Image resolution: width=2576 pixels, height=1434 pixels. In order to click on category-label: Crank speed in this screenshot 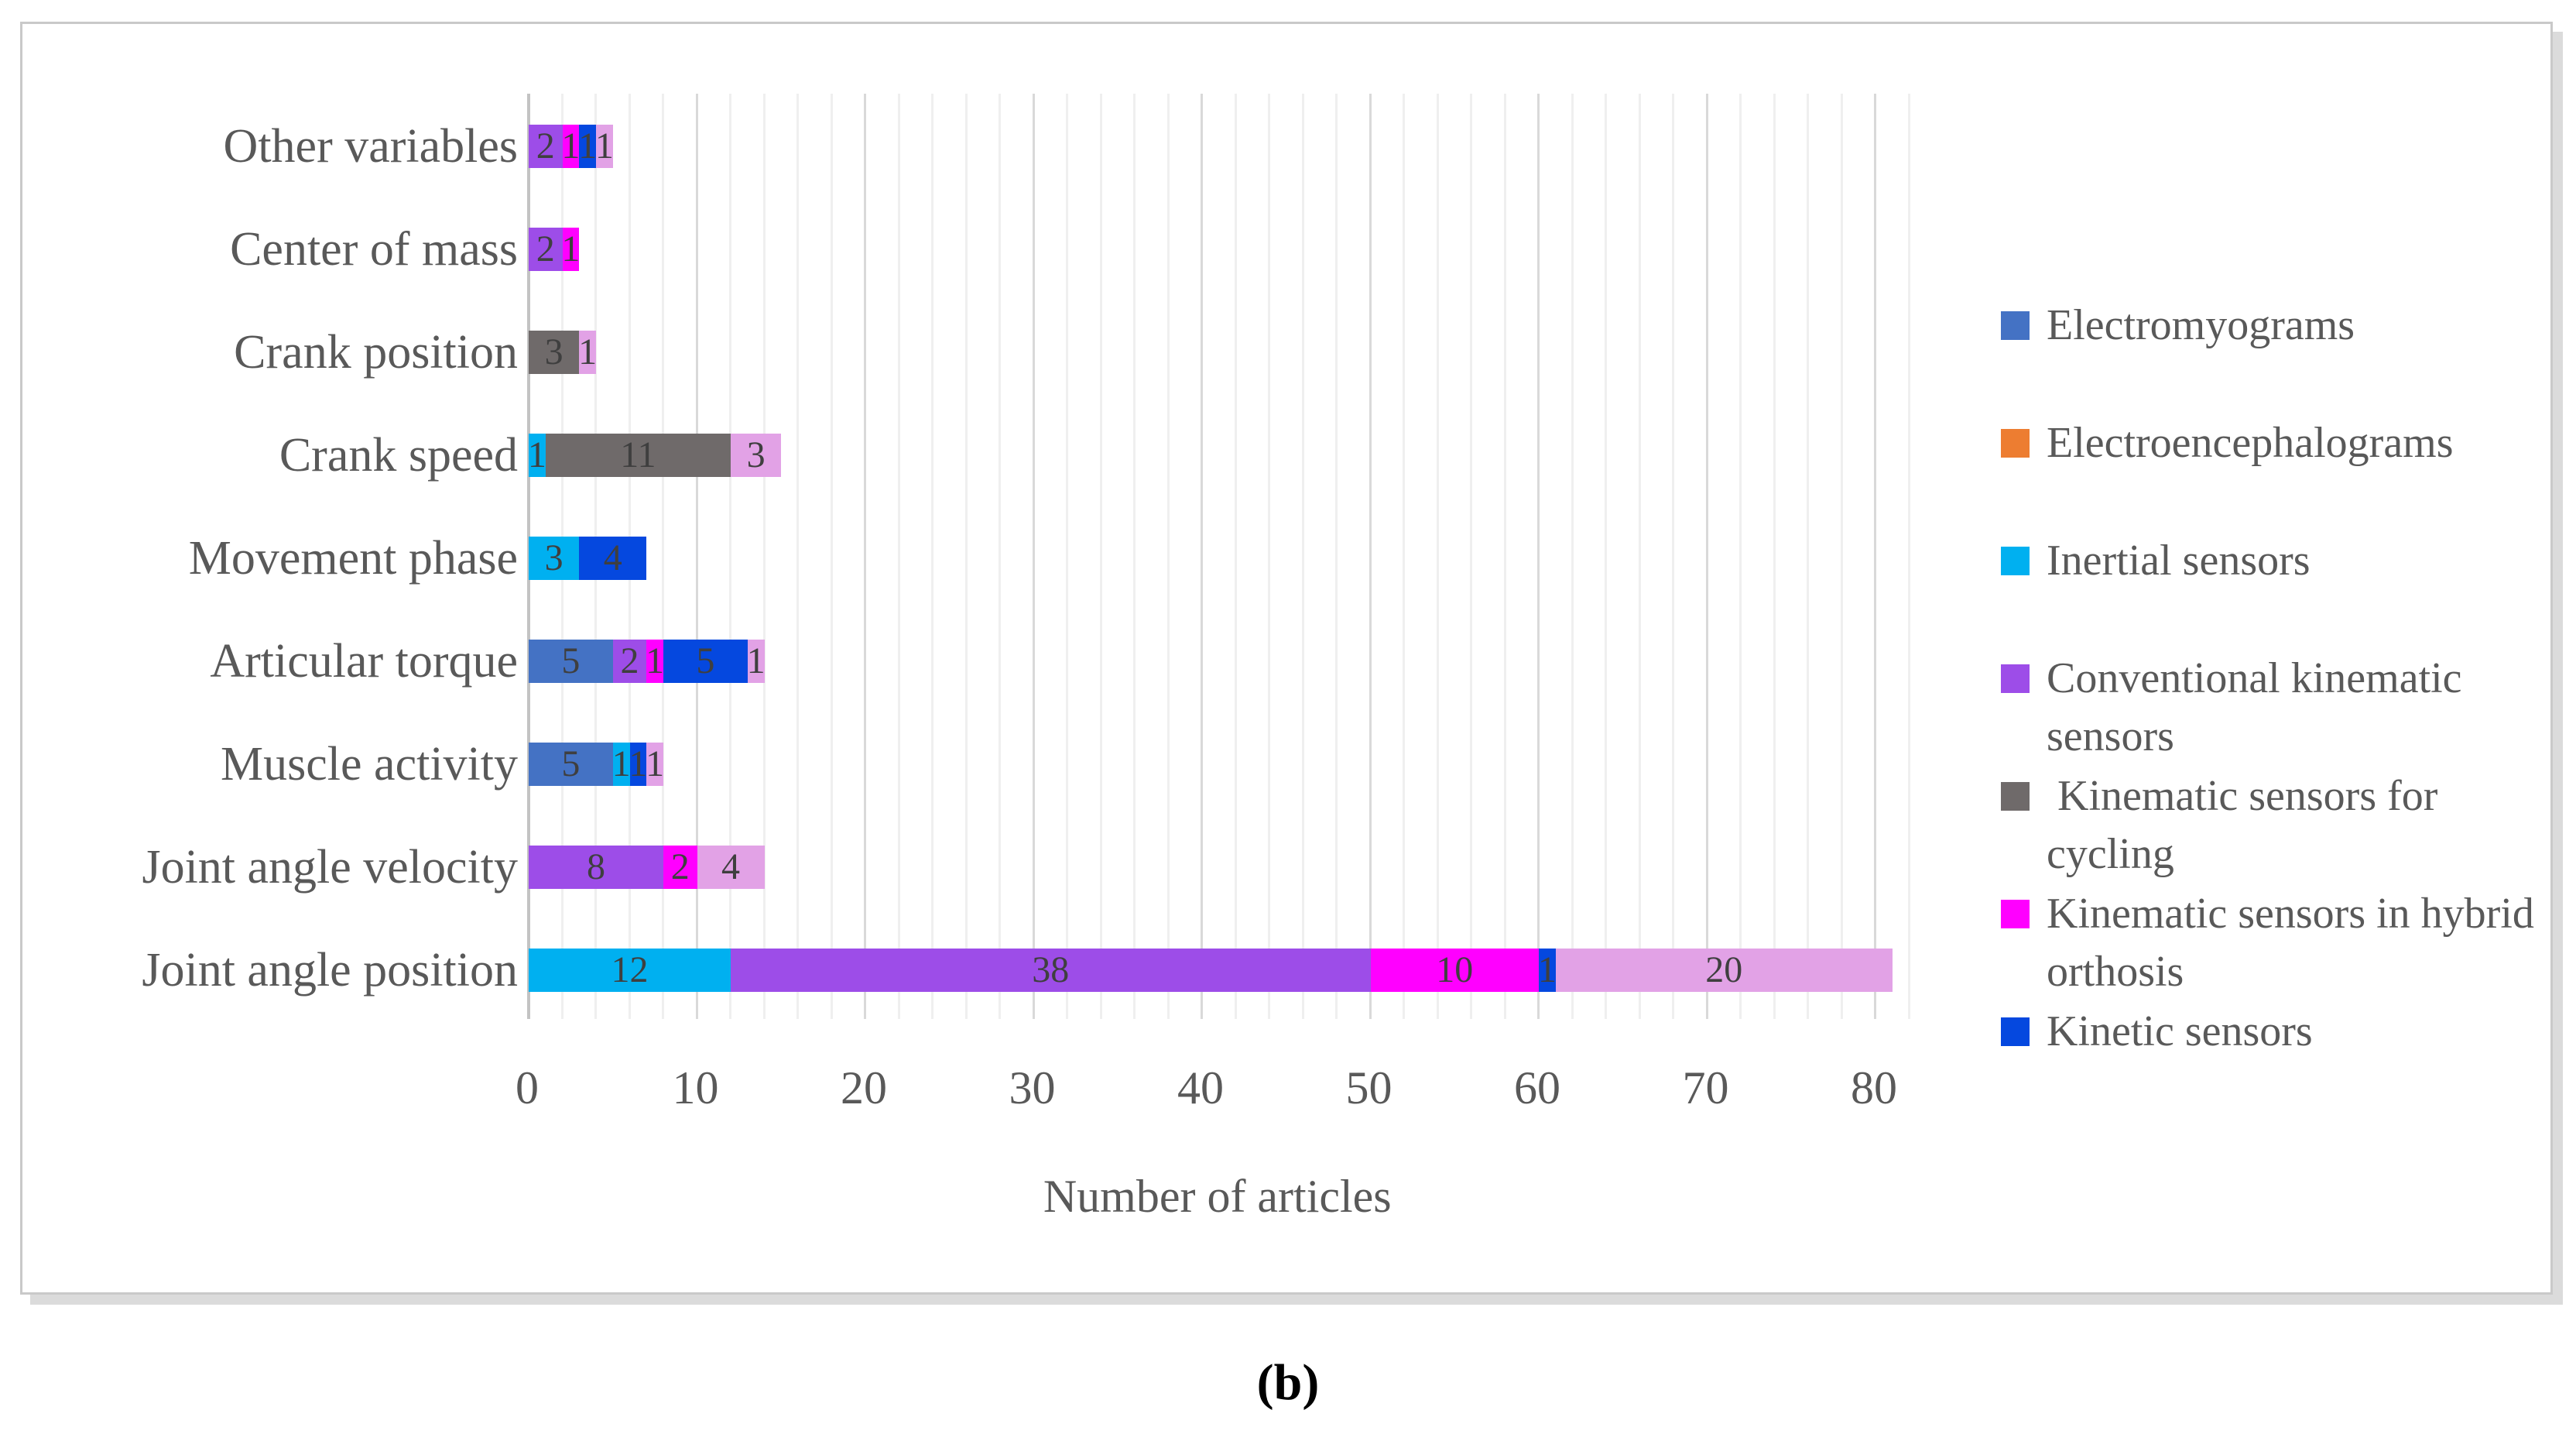, I will do `click(398, 455)`.